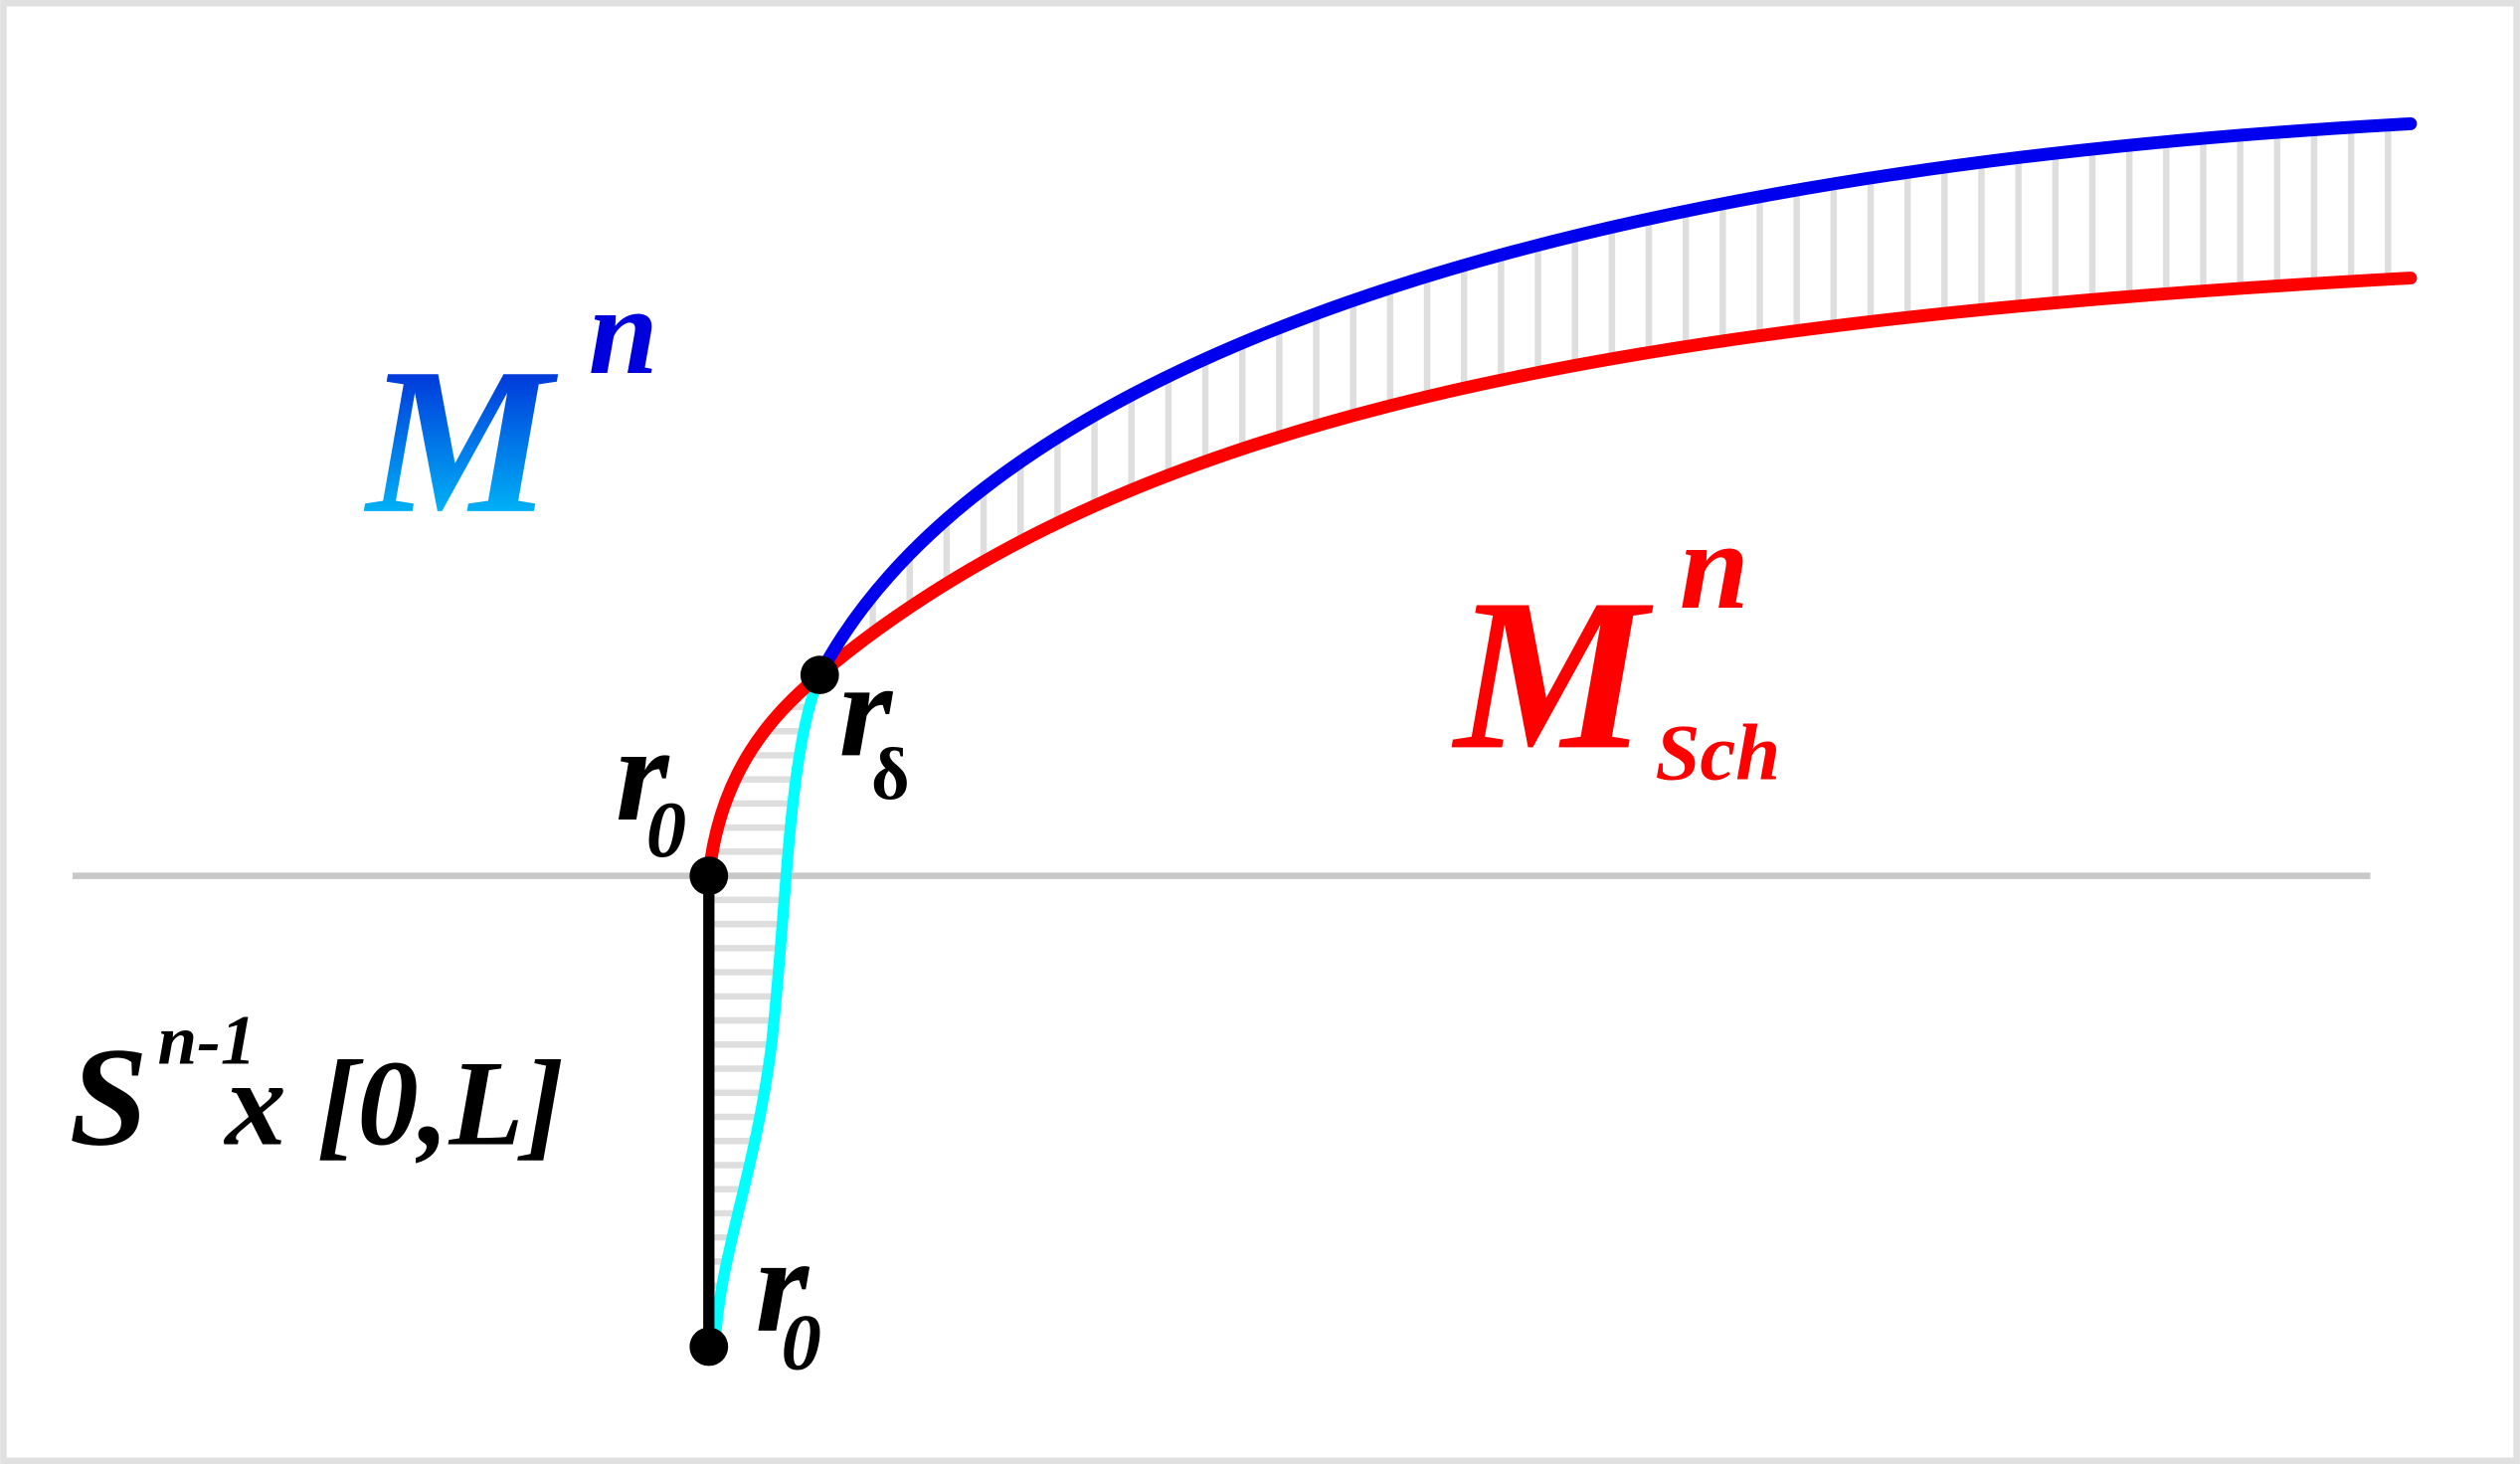 The height and width of the screenshot is (1464, 2520). I want to click on label-sup: n-1, so click(207, 1041).